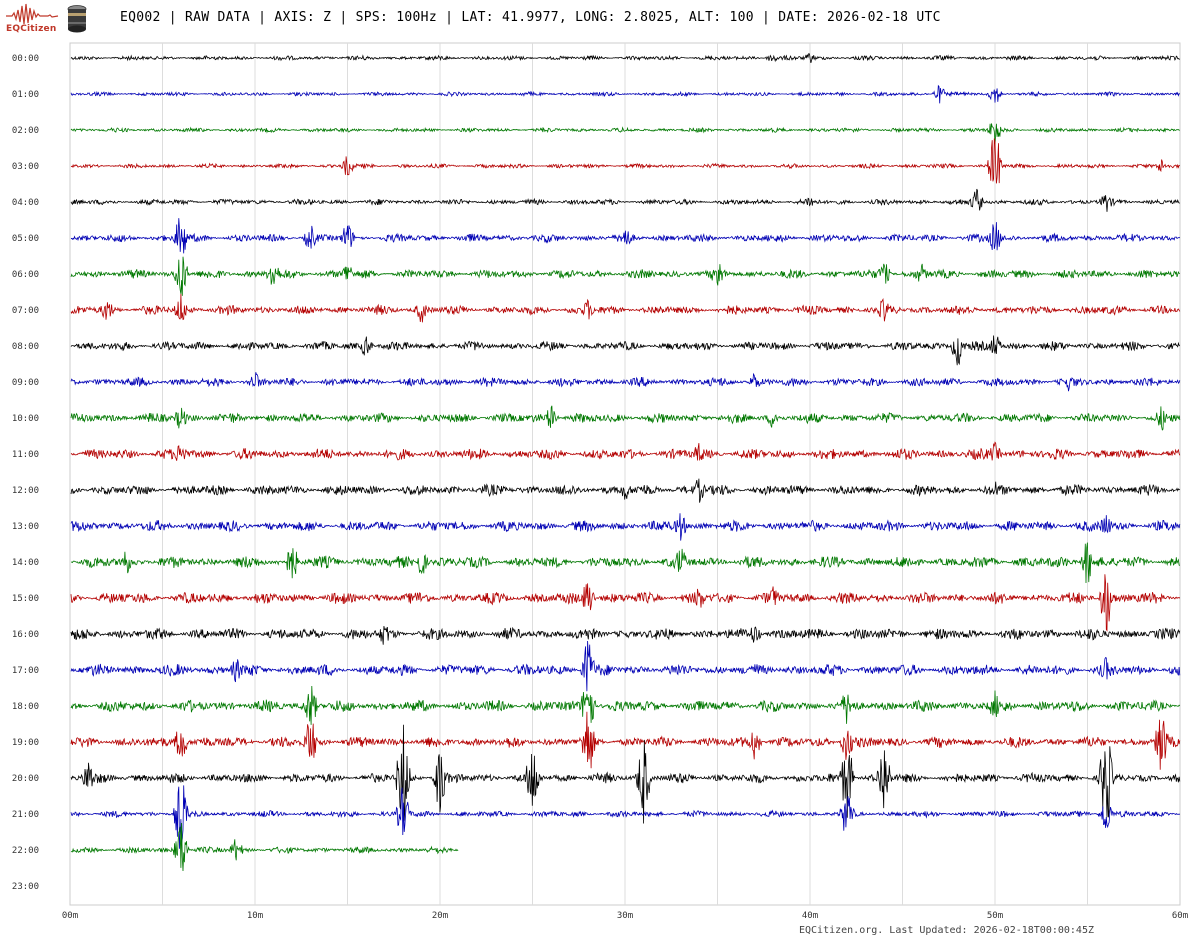 This screenshot has width=1200, height=940. Describe the element at coordinates (25, 347) in the screenshot. I see `hour-label: 08:00` at that location.